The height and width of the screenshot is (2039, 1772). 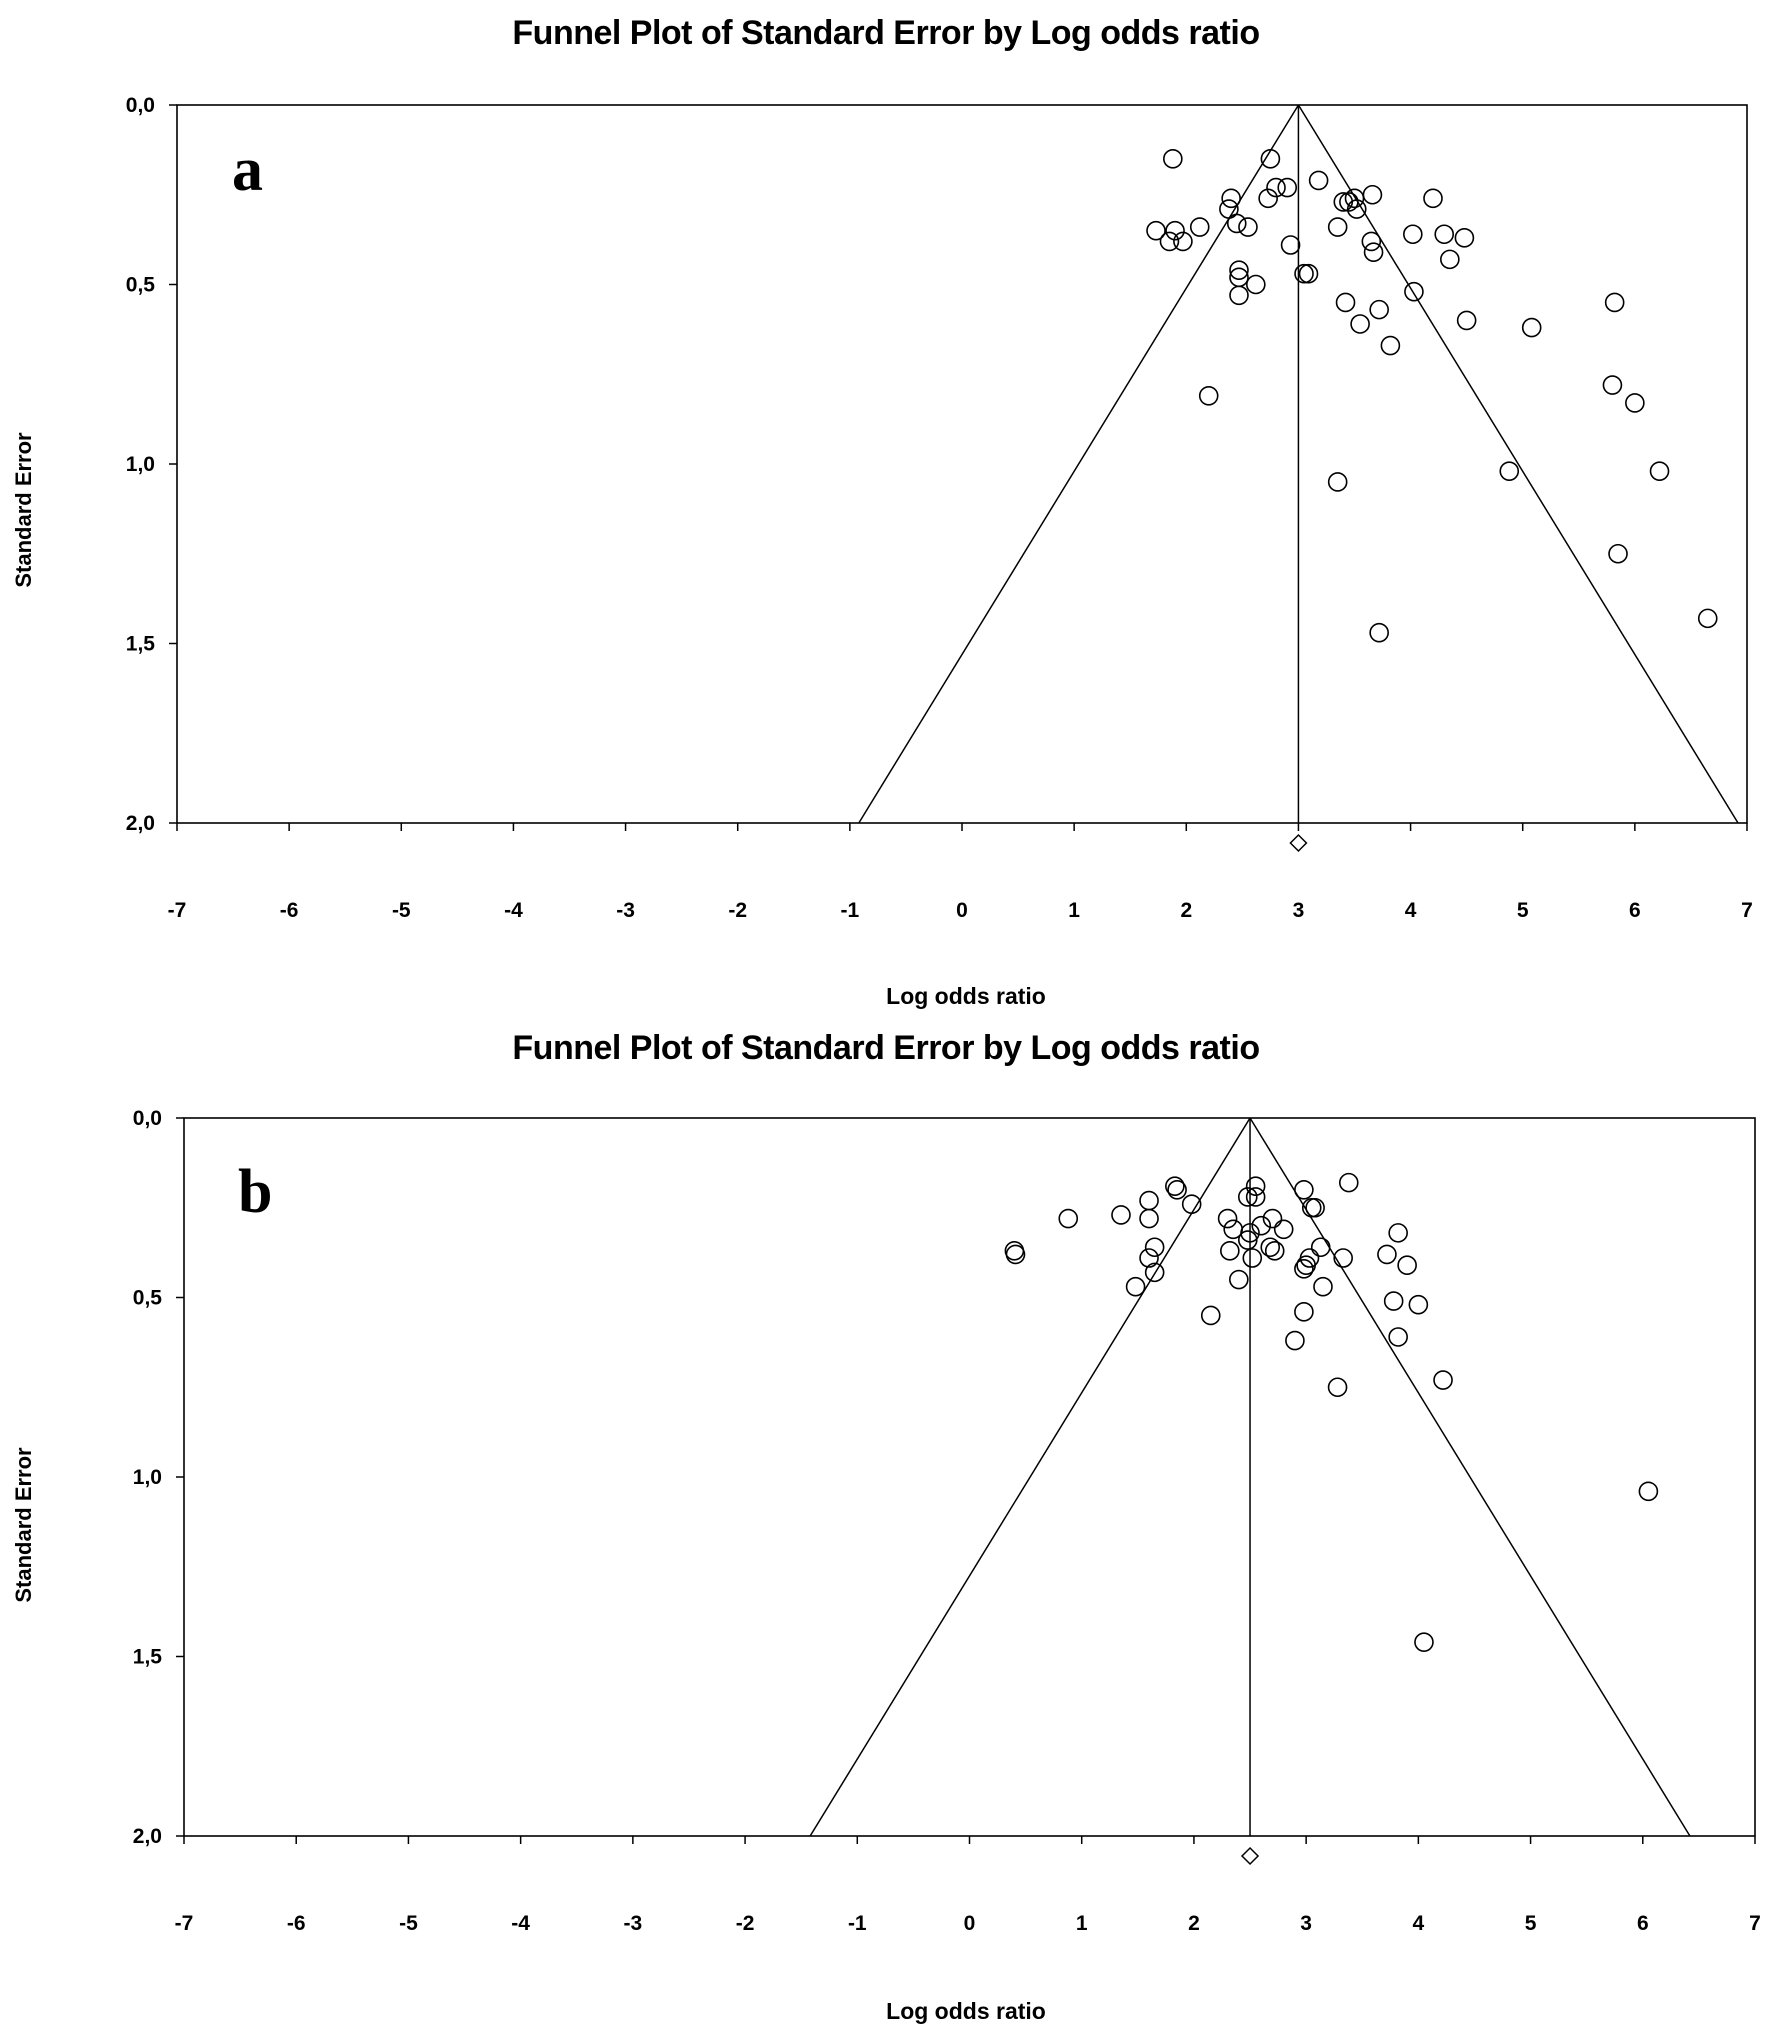 I want to click on y-tick-label: 0,0, so click(x=140, y=105).